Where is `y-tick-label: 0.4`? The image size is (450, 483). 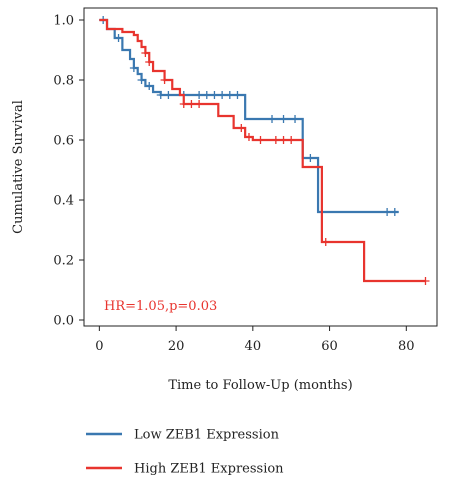
y-tick-label: 0.4 is located at coordinates (63, 201).